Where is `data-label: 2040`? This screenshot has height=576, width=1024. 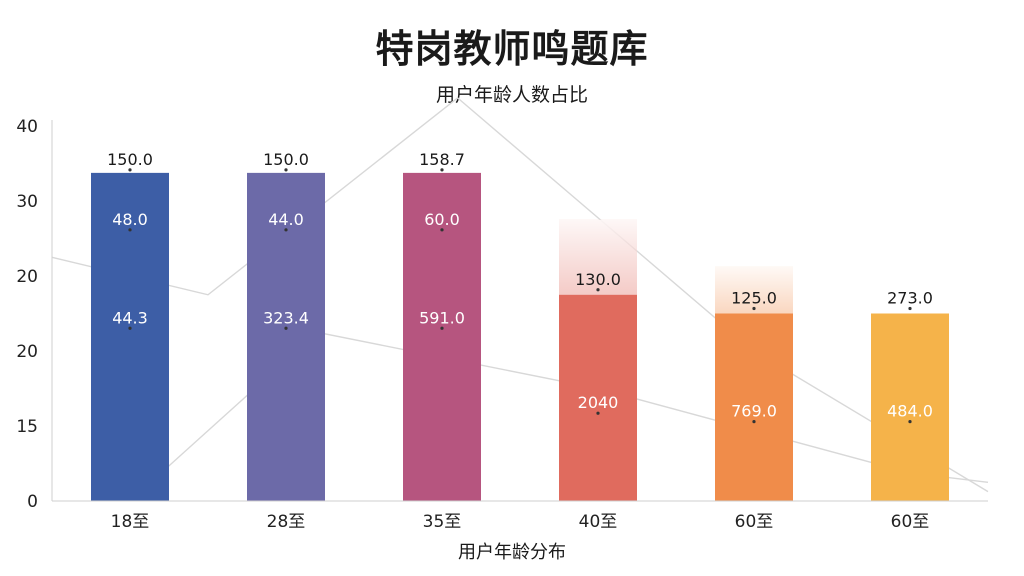
data-label: 2040 is located at coordinates (598, 402).